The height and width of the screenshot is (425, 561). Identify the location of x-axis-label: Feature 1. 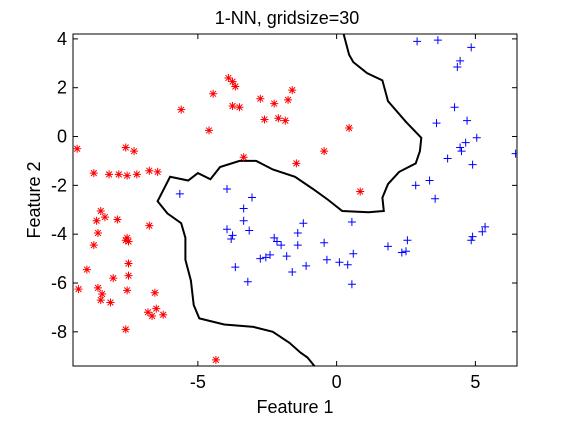
(294, 407).